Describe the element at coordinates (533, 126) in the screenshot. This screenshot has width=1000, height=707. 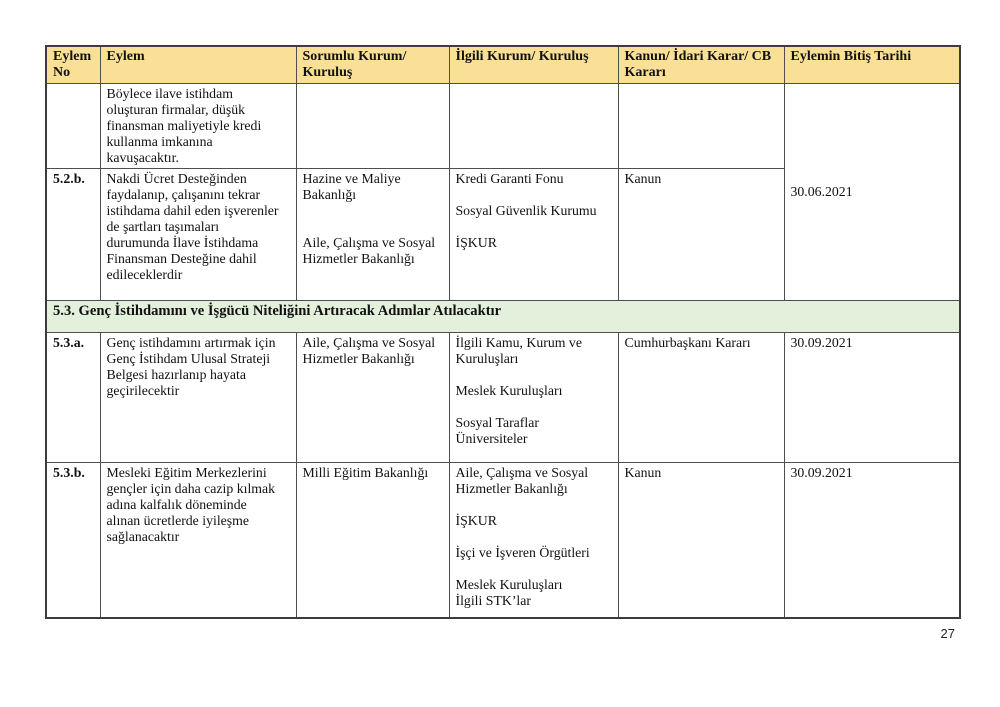
I see `cell-ilgili` at that location.